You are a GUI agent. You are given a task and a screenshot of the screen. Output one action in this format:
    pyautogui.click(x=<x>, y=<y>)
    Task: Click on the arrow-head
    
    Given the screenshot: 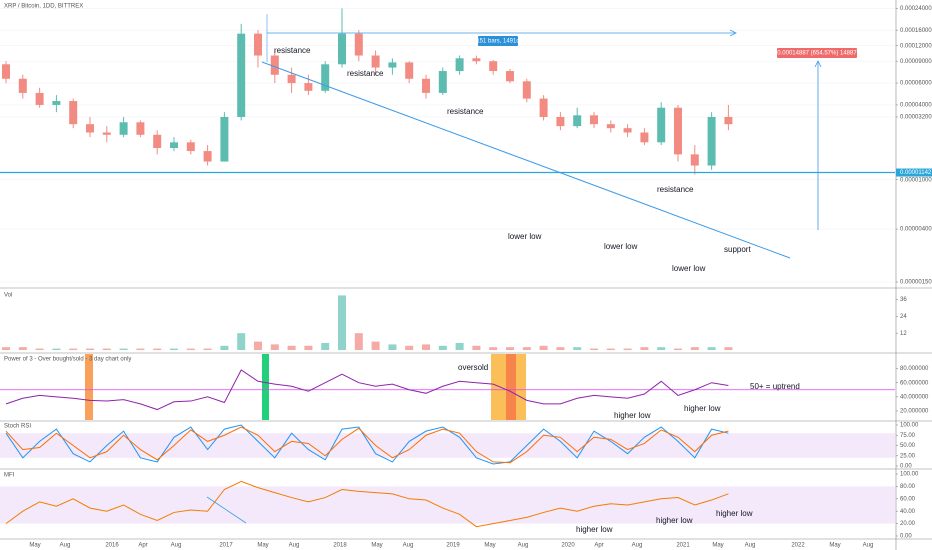 What is the action you would take?
    pyautogui.click(x=818, y=64)
    